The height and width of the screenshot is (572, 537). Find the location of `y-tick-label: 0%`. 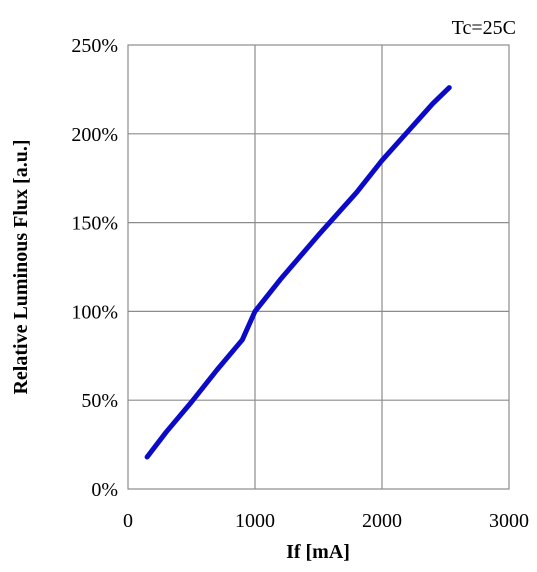

y-tick-label: 0% is located at coordinates (104, 490).